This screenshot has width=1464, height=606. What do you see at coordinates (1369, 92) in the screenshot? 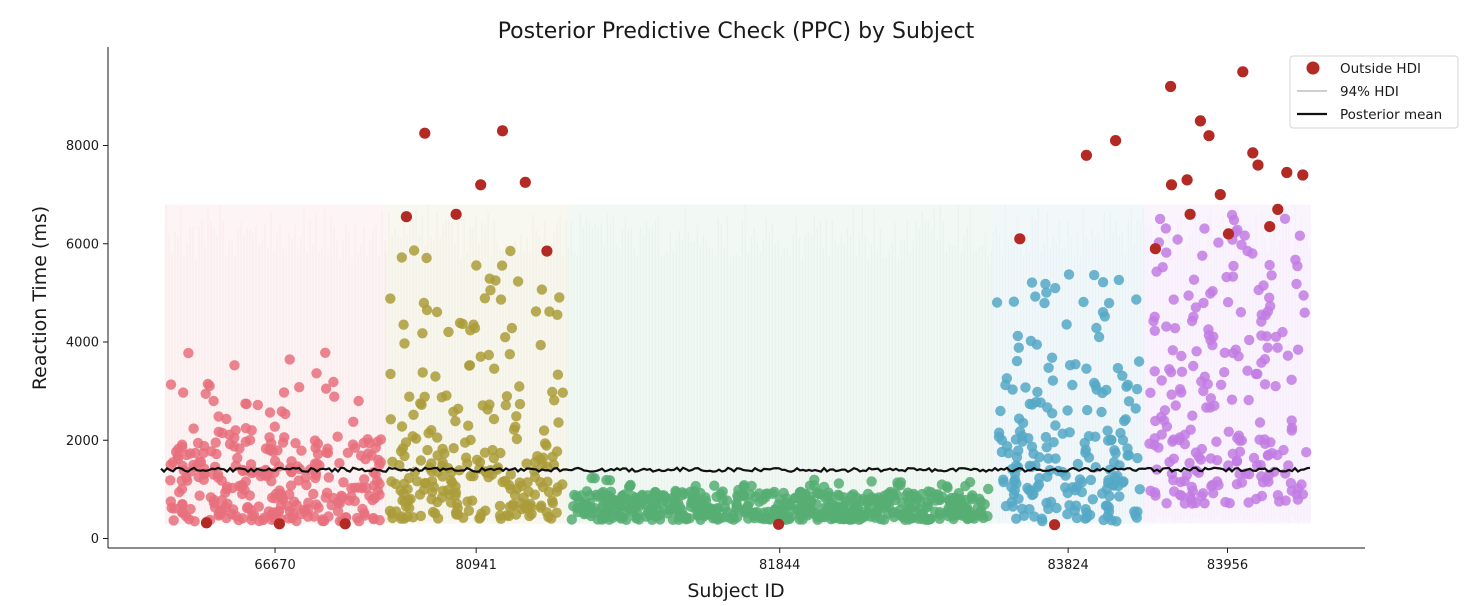
I see `legend-hdi-label: 94% HDI` at bounding box center [1369, 92].